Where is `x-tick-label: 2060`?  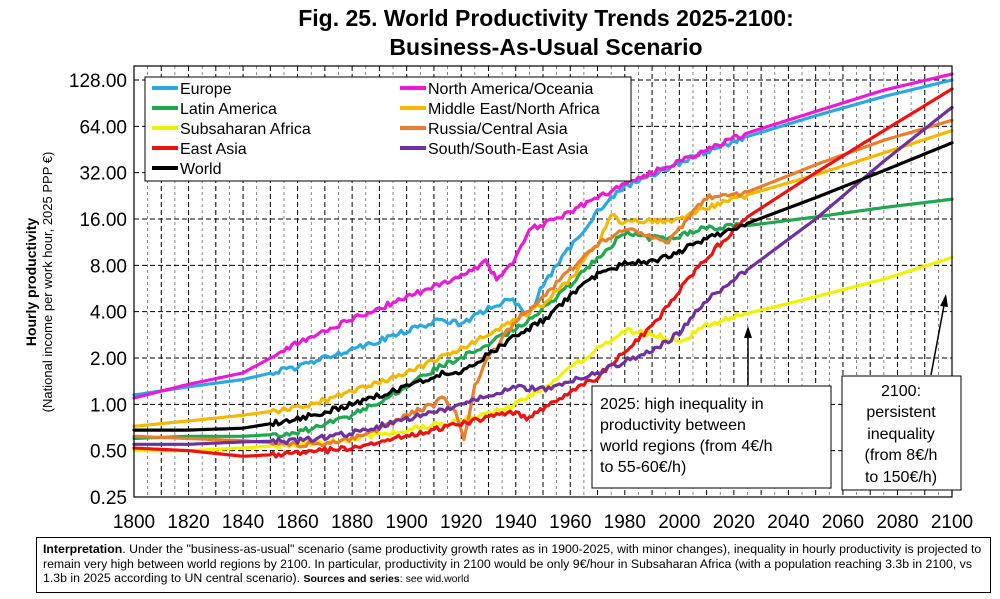 x-tick-label: 2060 is located at coordinates (843, 522).